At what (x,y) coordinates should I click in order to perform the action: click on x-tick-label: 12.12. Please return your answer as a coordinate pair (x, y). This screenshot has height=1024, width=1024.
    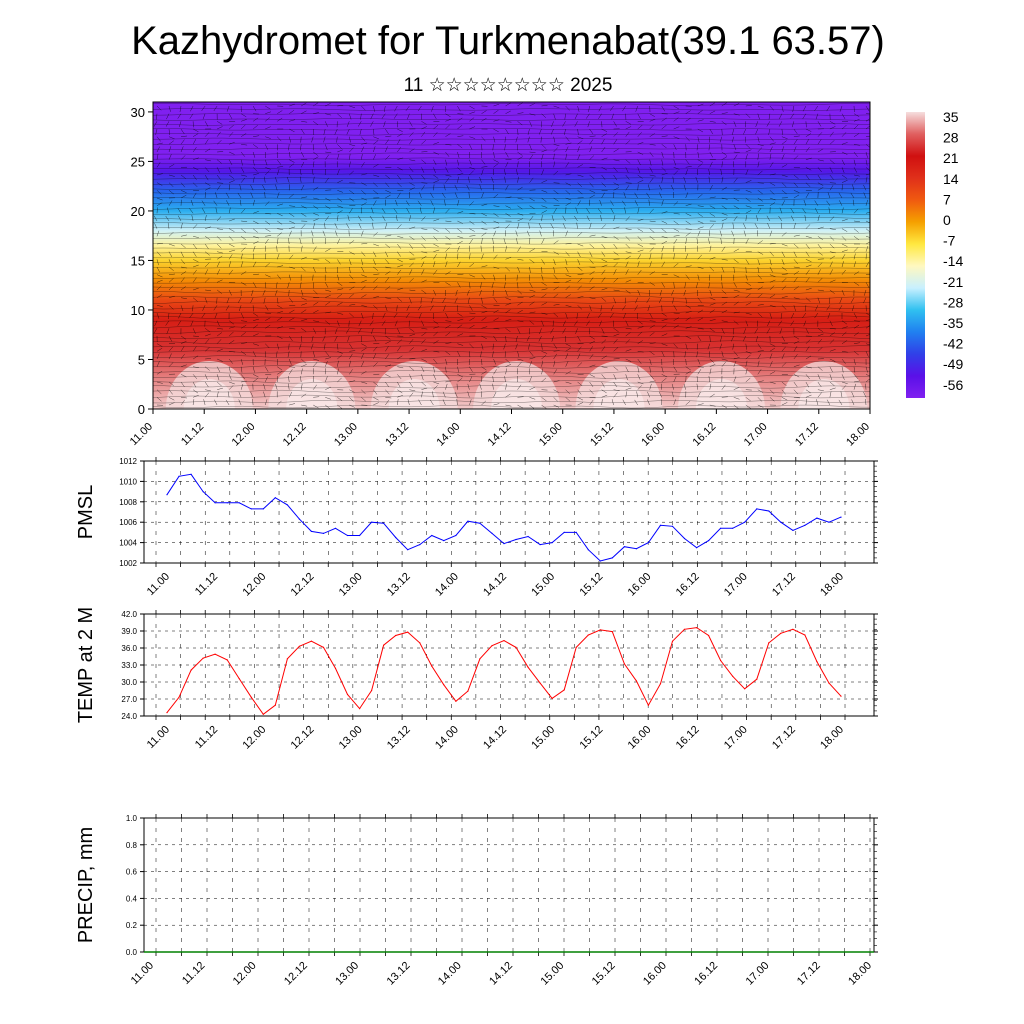
    Looking at the image, I should click on (295, 435).